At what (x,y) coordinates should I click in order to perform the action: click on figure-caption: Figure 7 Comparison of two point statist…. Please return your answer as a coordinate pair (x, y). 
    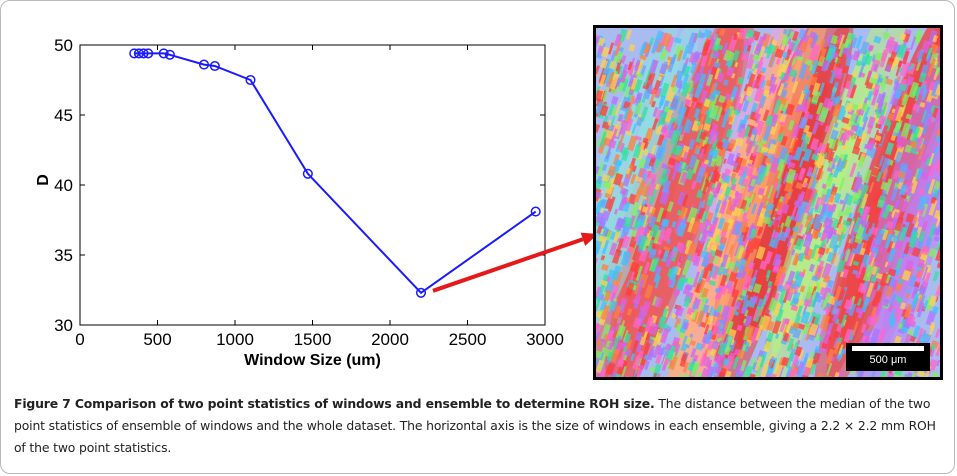
    Looking at the image, I should click on (481, 426).